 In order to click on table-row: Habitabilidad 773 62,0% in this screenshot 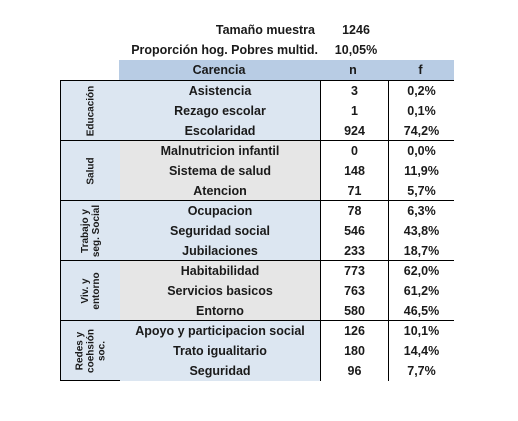, I will do `click(287, 271)`.